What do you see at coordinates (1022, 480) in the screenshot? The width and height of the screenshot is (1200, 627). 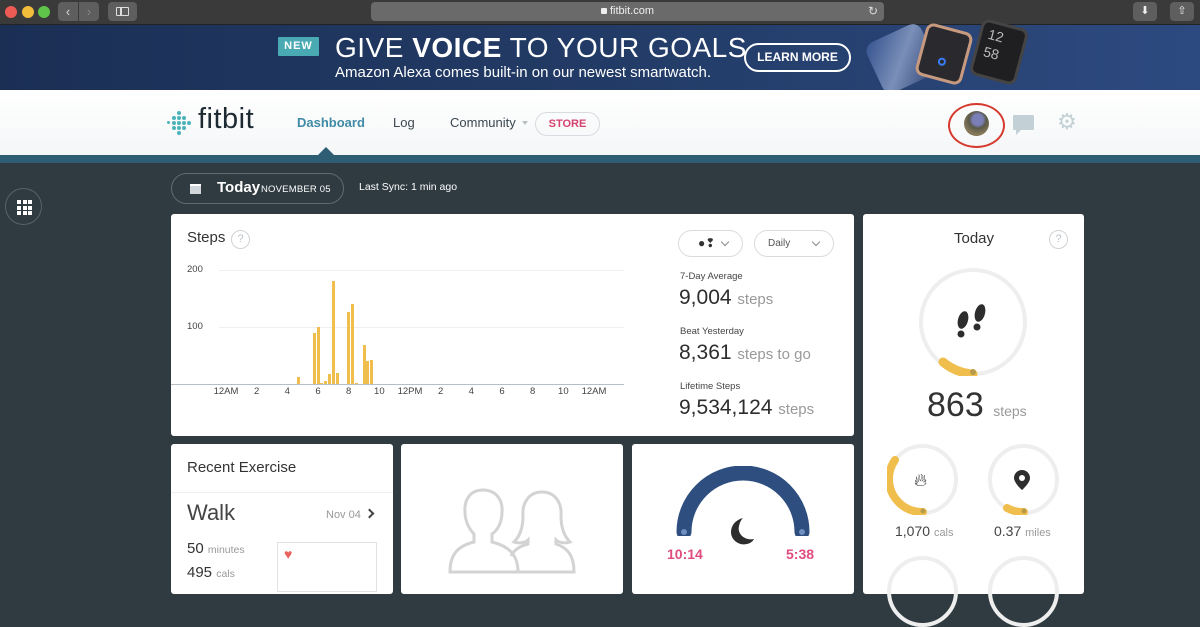 I see `location-pin-icon` at bounding box center [1022, 480].